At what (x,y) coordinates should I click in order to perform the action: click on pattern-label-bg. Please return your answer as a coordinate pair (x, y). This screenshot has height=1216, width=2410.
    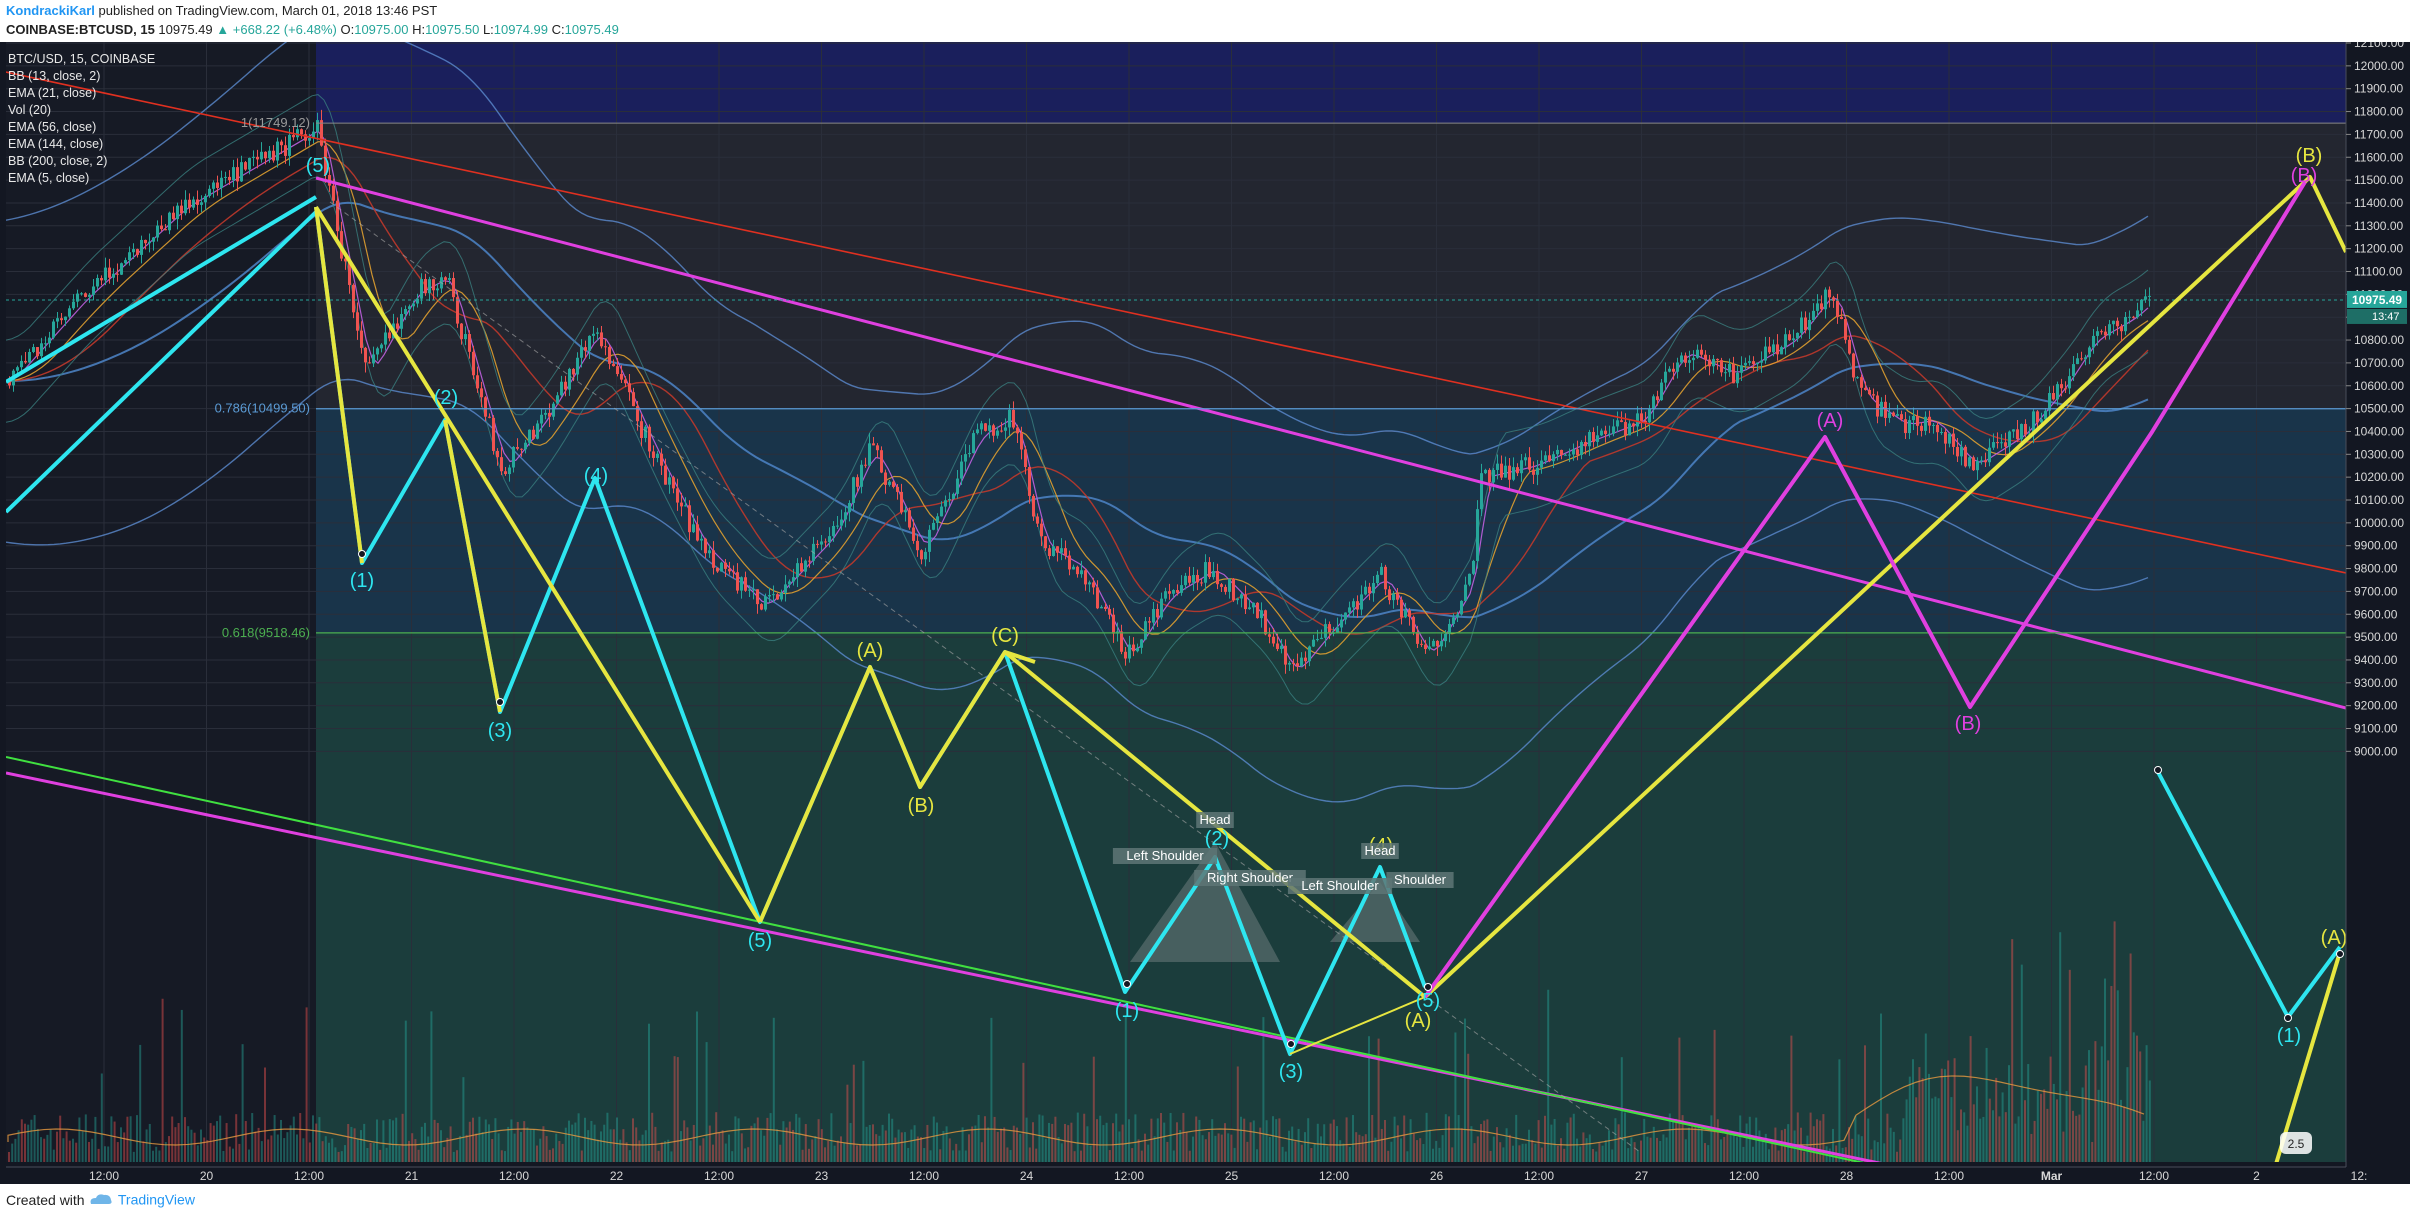
    Looking at the image, I should click on (1420, 880).